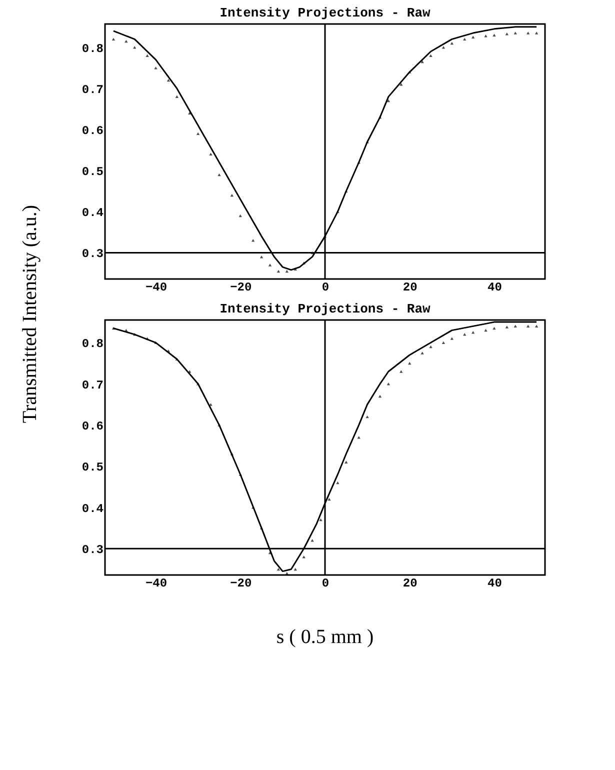 The height and width of the screenshot is (770, 615). I want to click on x-axis-title: s ( 0.5 mm ), so click(325, 637).